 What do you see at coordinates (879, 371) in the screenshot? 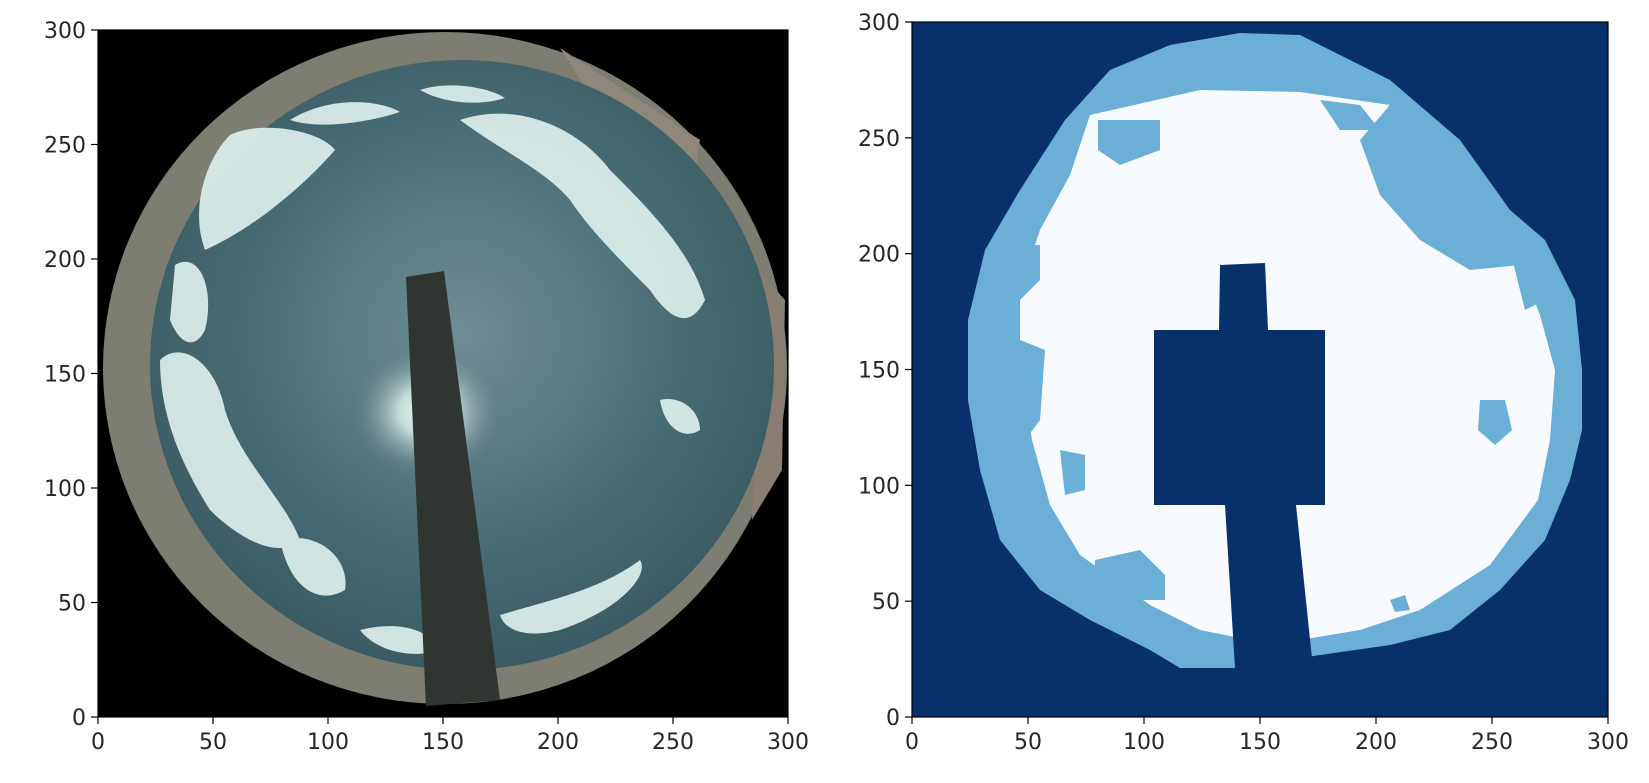
I see `right-y-tick-label: 150` at bounding box center [879, 371].